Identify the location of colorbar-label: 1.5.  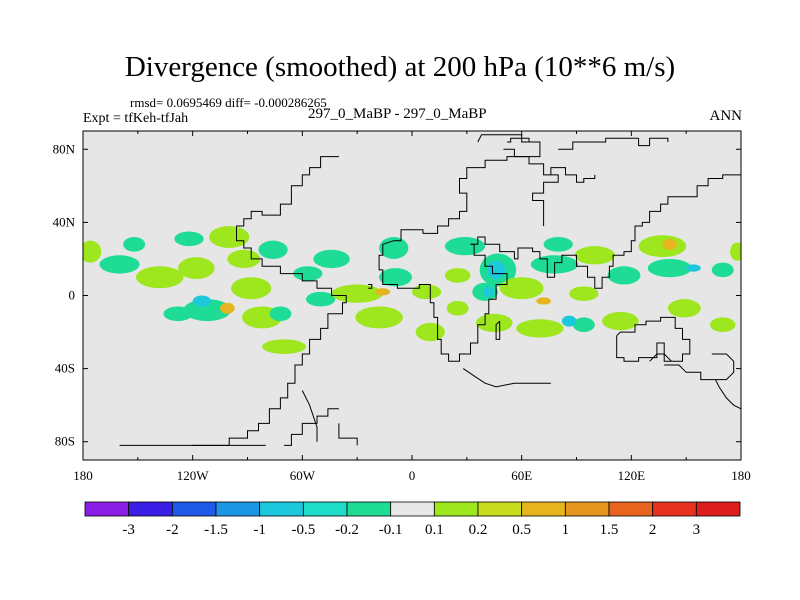
(609, 530).